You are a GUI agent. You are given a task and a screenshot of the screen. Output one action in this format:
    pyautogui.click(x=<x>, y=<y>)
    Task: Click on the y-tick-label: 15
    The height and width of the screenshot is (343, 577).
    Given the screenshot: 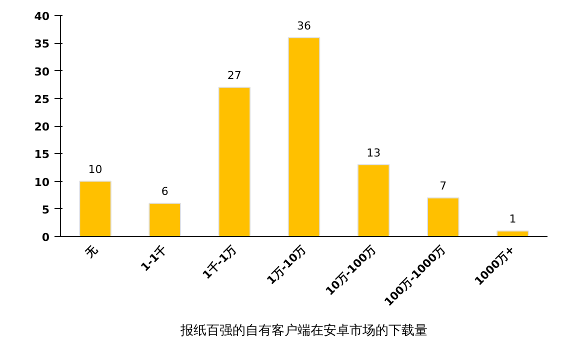 What is the action you would take?
    pyautogui.click(x=42, y=155)
    